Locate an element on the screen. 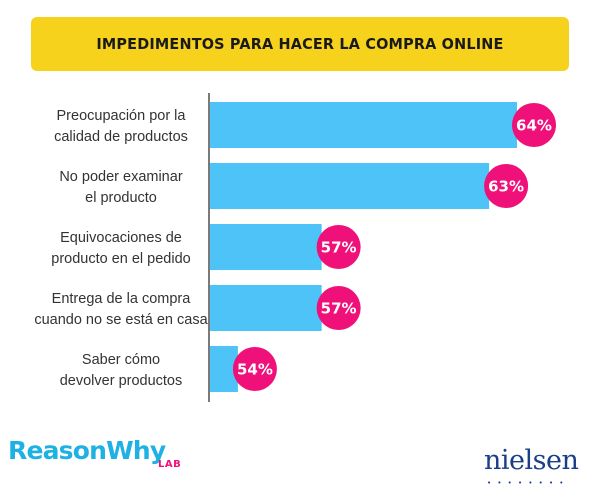 Image resolution: width=597 pixels, height=497 pixels. nielsen-logo: nielsen •••••••• is located at coordinates (534, 467).